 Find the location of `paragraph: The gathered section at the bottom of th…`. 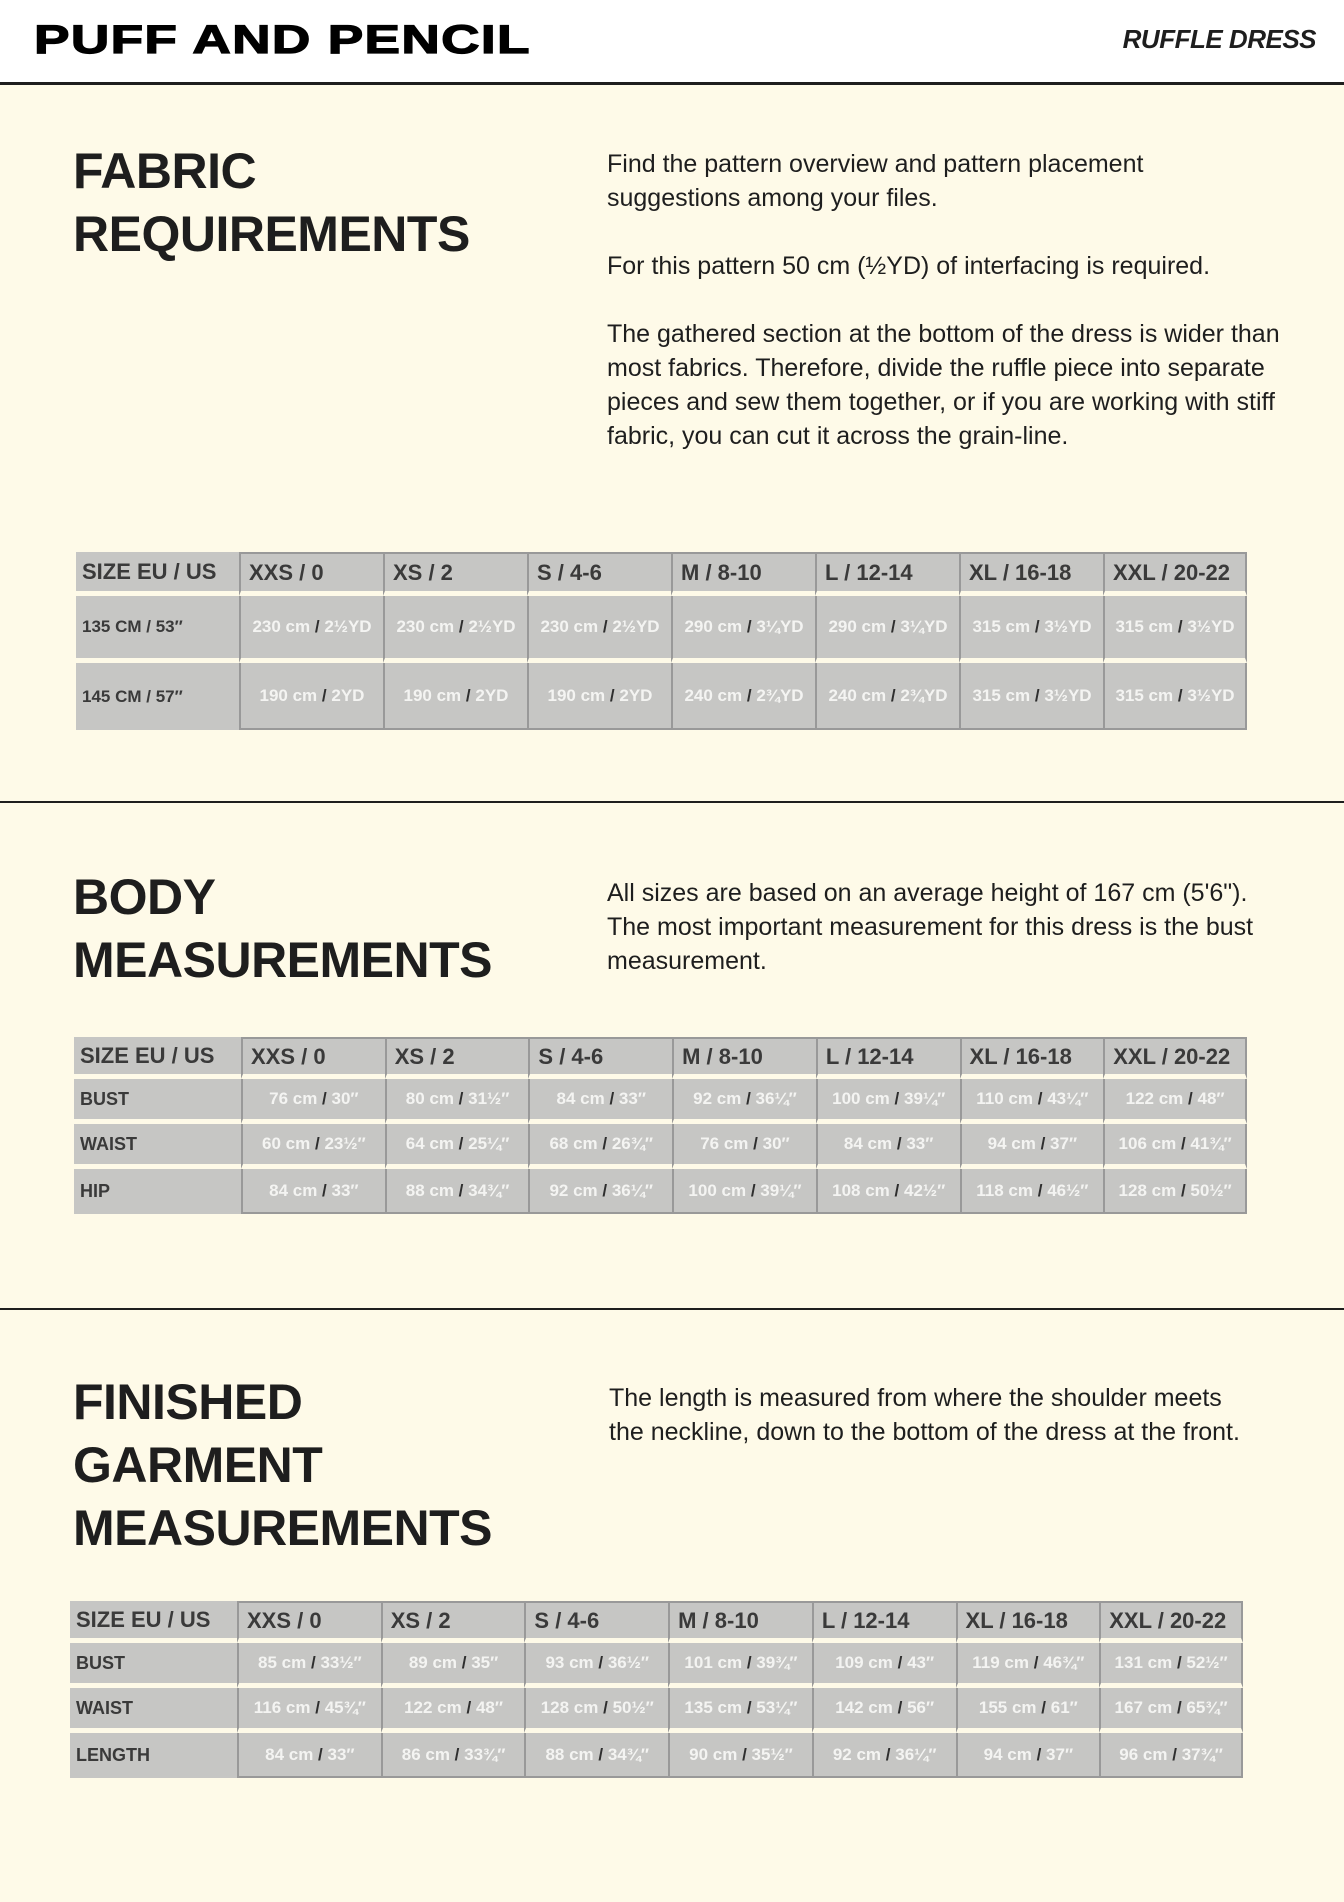

paragraph: The gathered section at the bottom of th… is located at coordinates (943, 385).